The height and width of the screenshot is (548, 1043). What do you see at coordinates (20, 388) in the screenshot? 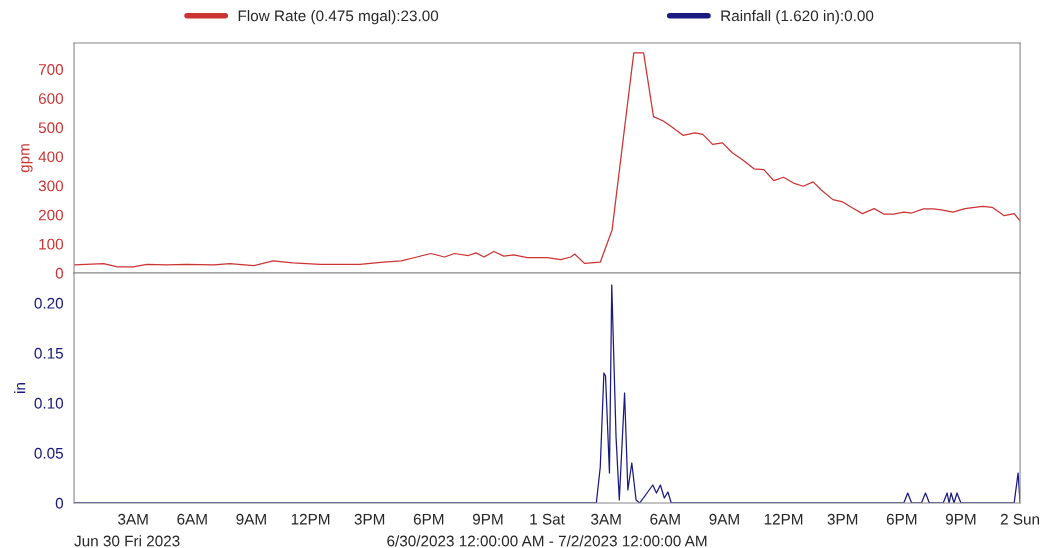
I see `y-axis-title: in` at bounding box center [20, 388].